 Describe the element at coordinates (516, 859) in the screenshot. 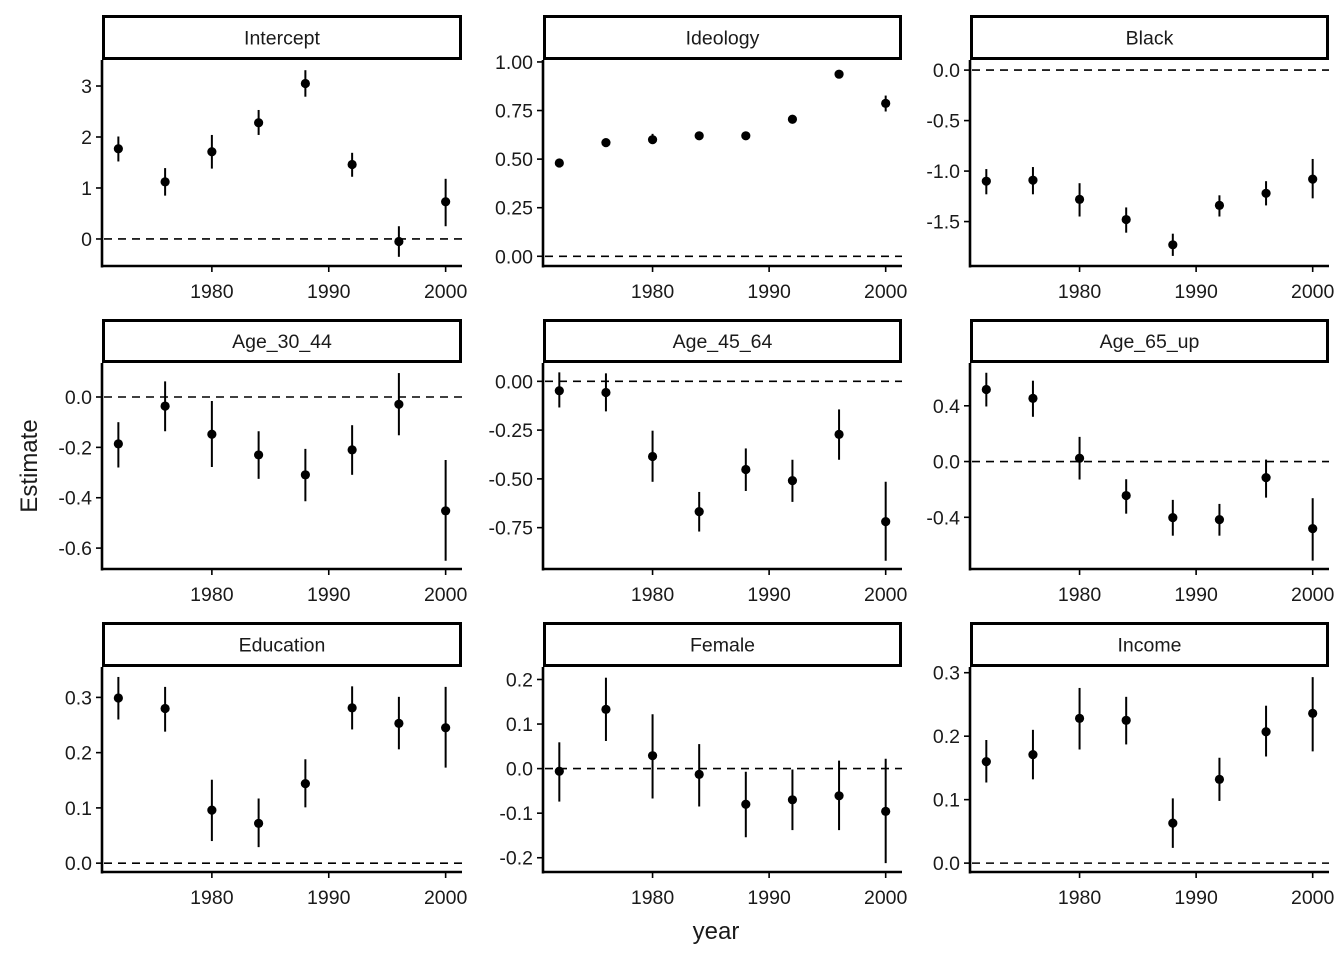

I see `y-tick-label: -0.2` at that location.